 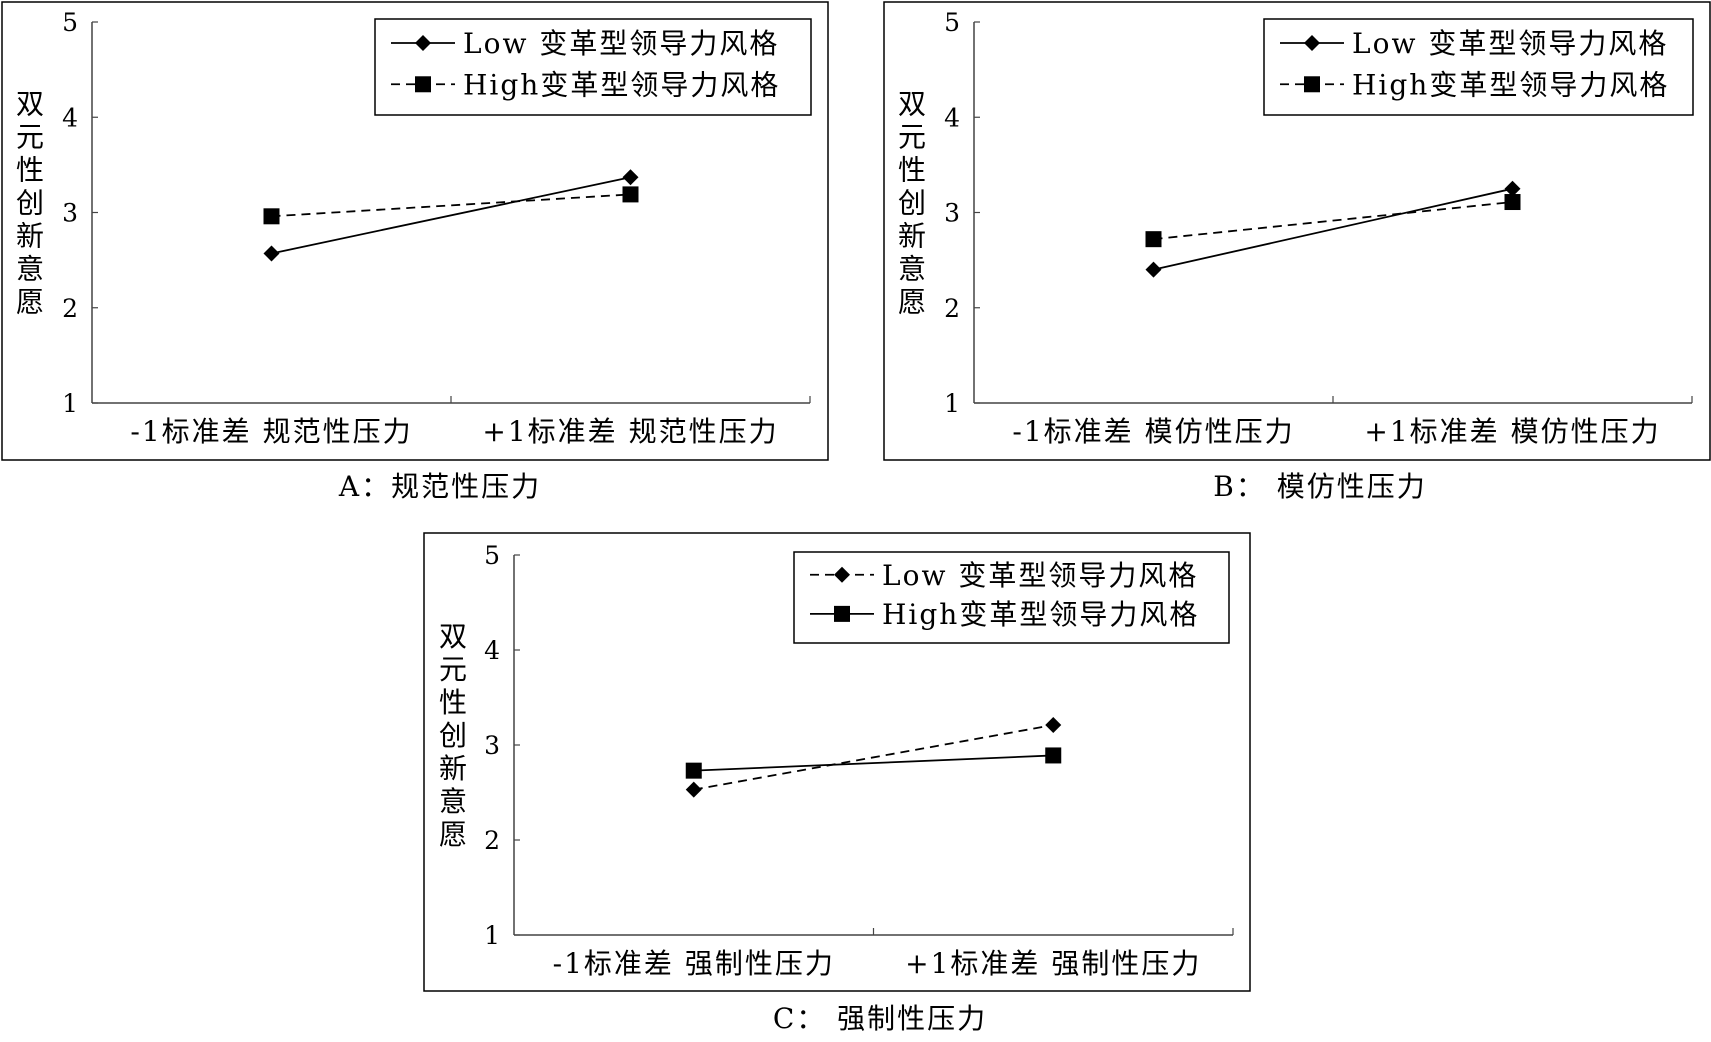 I want to click on x-category-label: -1标准差 强制性压力, so click(x=694, y=963).